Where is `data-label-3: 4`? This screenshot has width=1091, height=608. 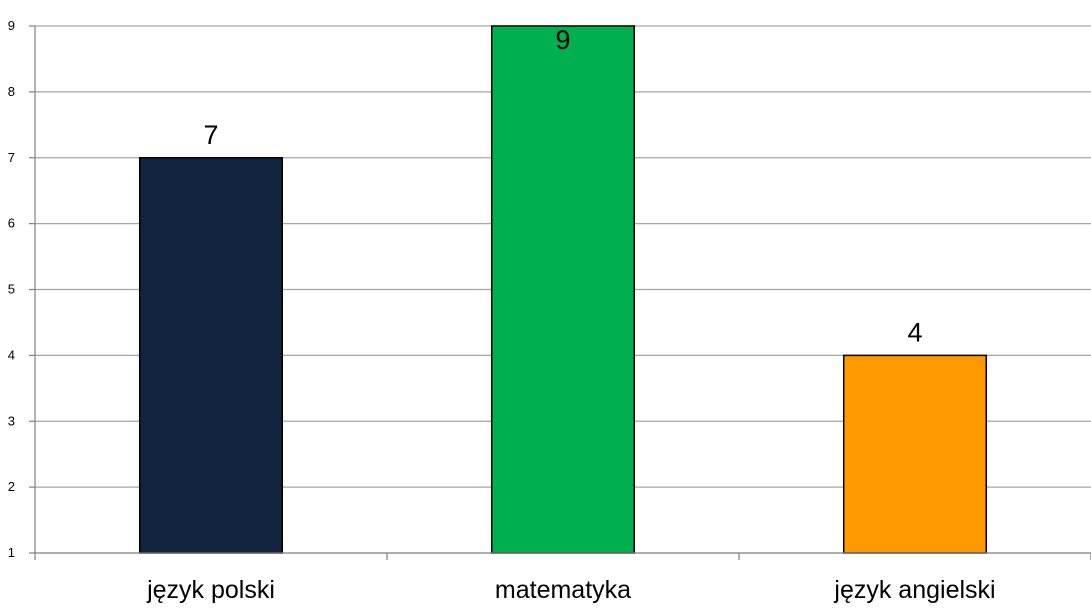 data-label-3: 4 is located at coordinates (914, 332).